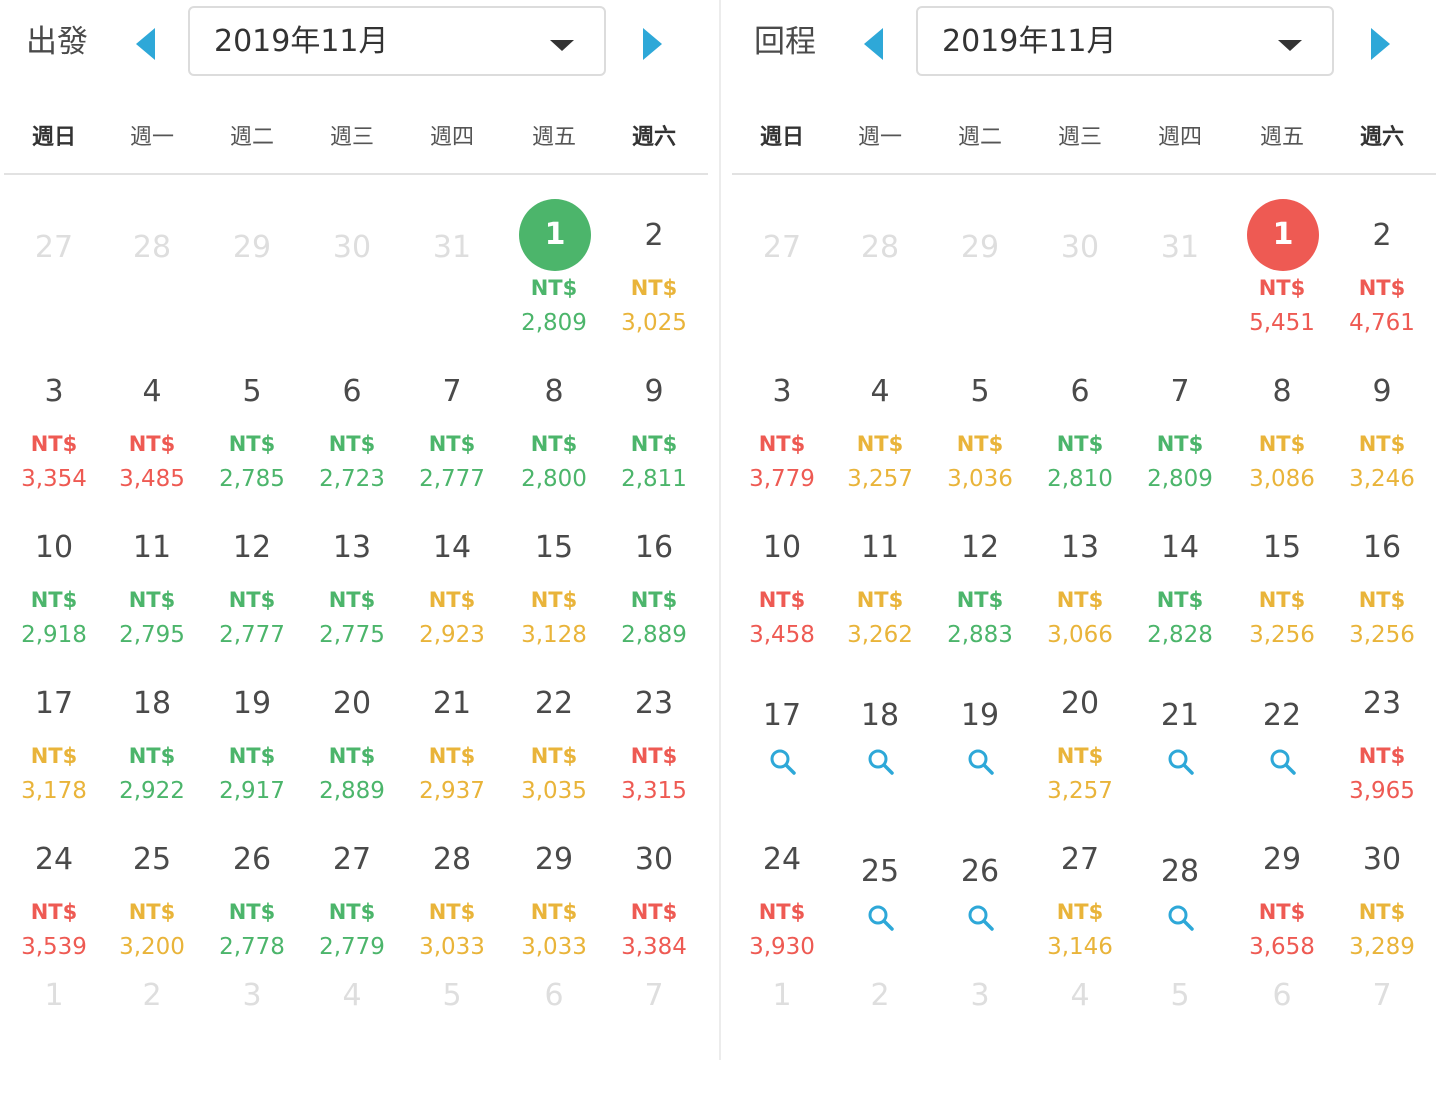  I want to click on return-day-cell: 29 NT$ 3,658, so click(1282, 880).